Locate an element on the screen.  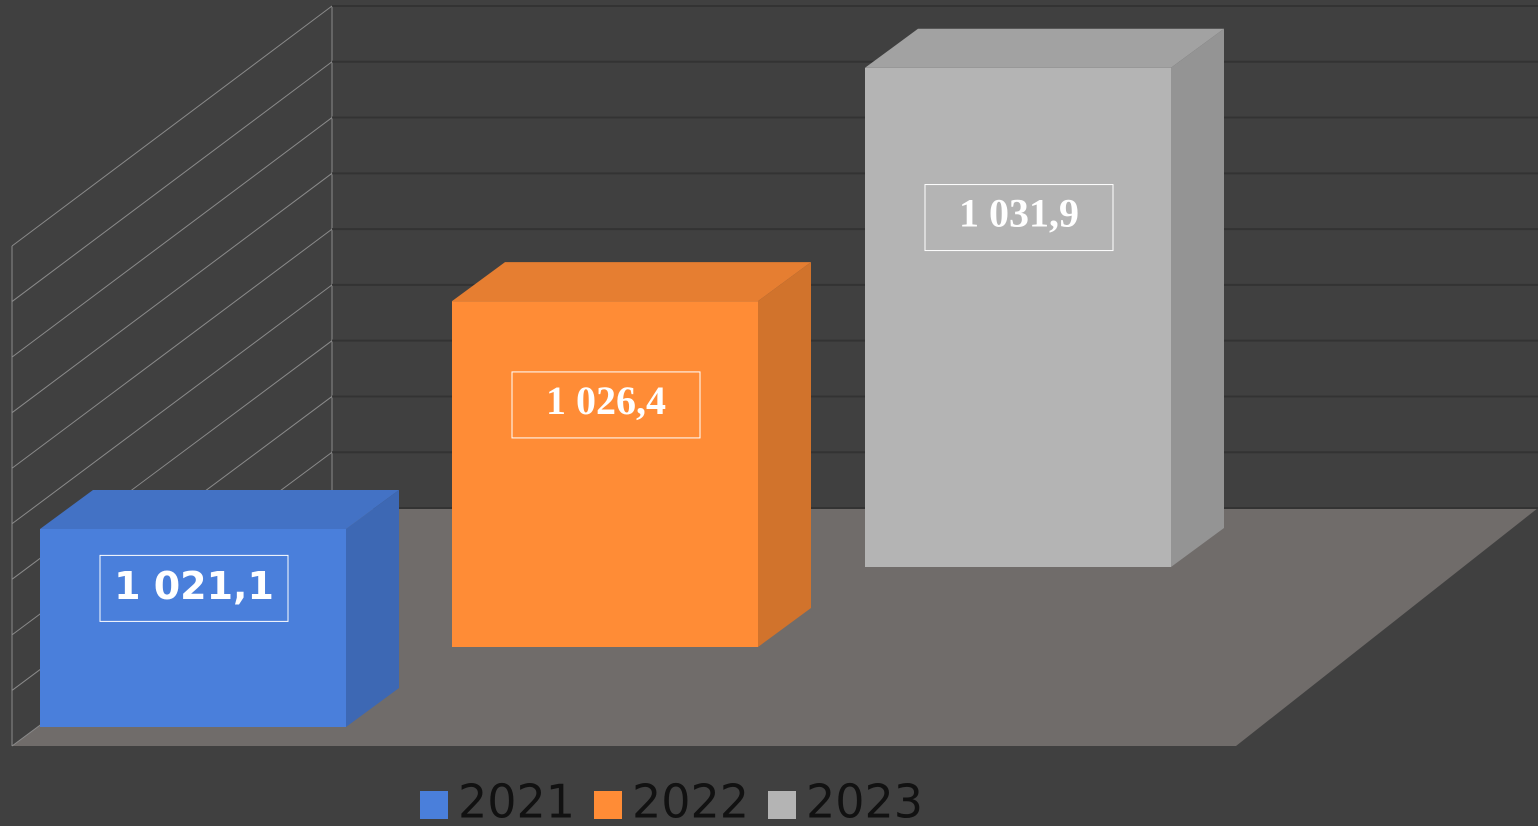
value-label: 1 026,4 is located at coordinates (606, 400).